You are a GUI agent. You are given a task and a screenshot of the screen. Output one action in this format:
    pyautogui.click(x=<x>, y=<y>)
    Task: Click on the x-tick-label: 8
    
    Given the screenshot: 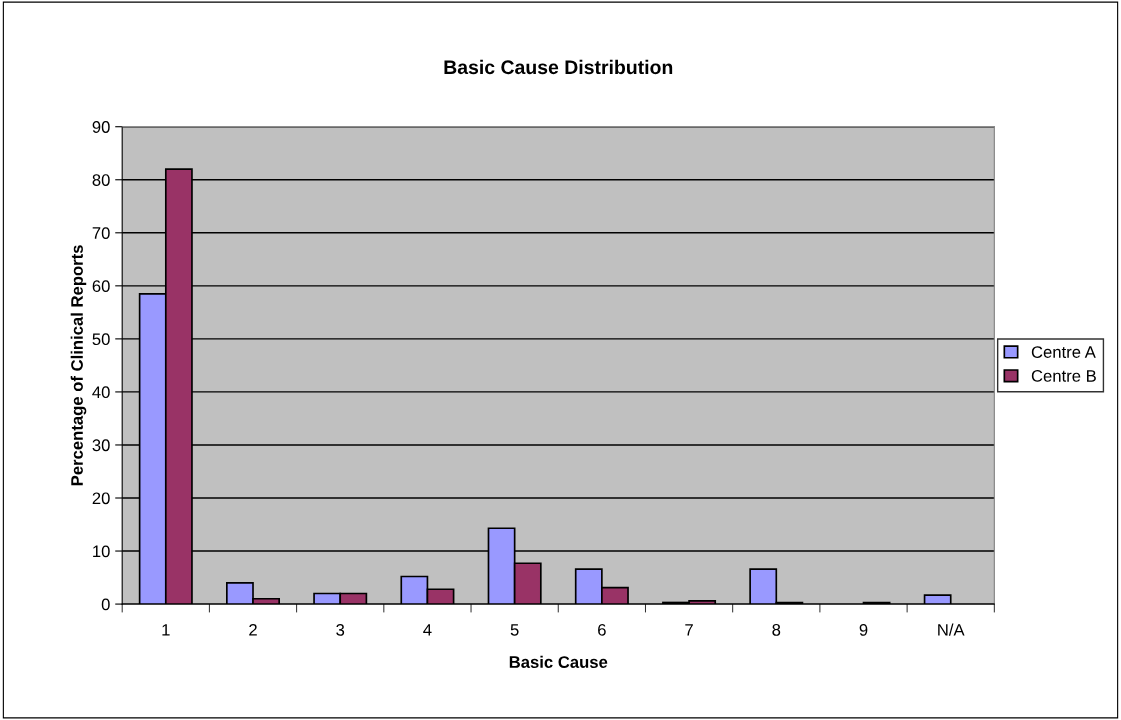 What is the action you would take?
    pyautogui.click(x=776, y=629)
    